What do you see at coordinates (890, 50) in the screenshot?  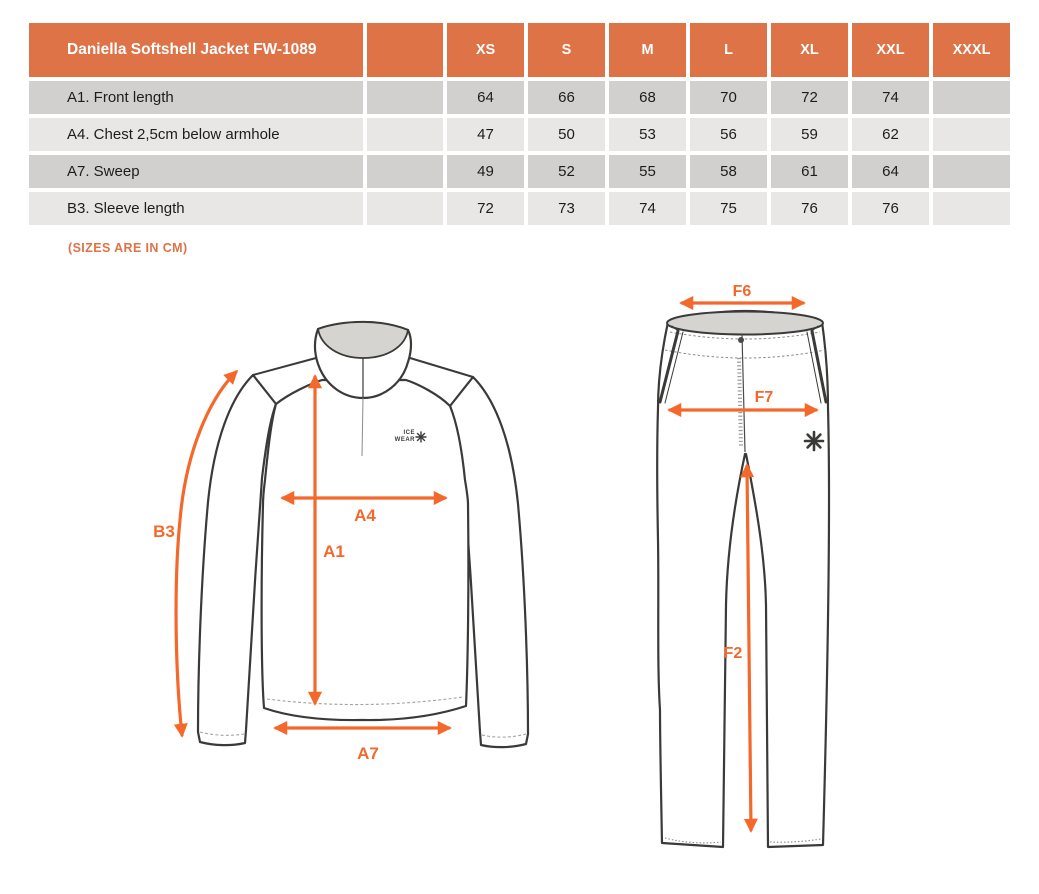 I see `size-header-xxl: XXL` at bounding box center [890, 50].